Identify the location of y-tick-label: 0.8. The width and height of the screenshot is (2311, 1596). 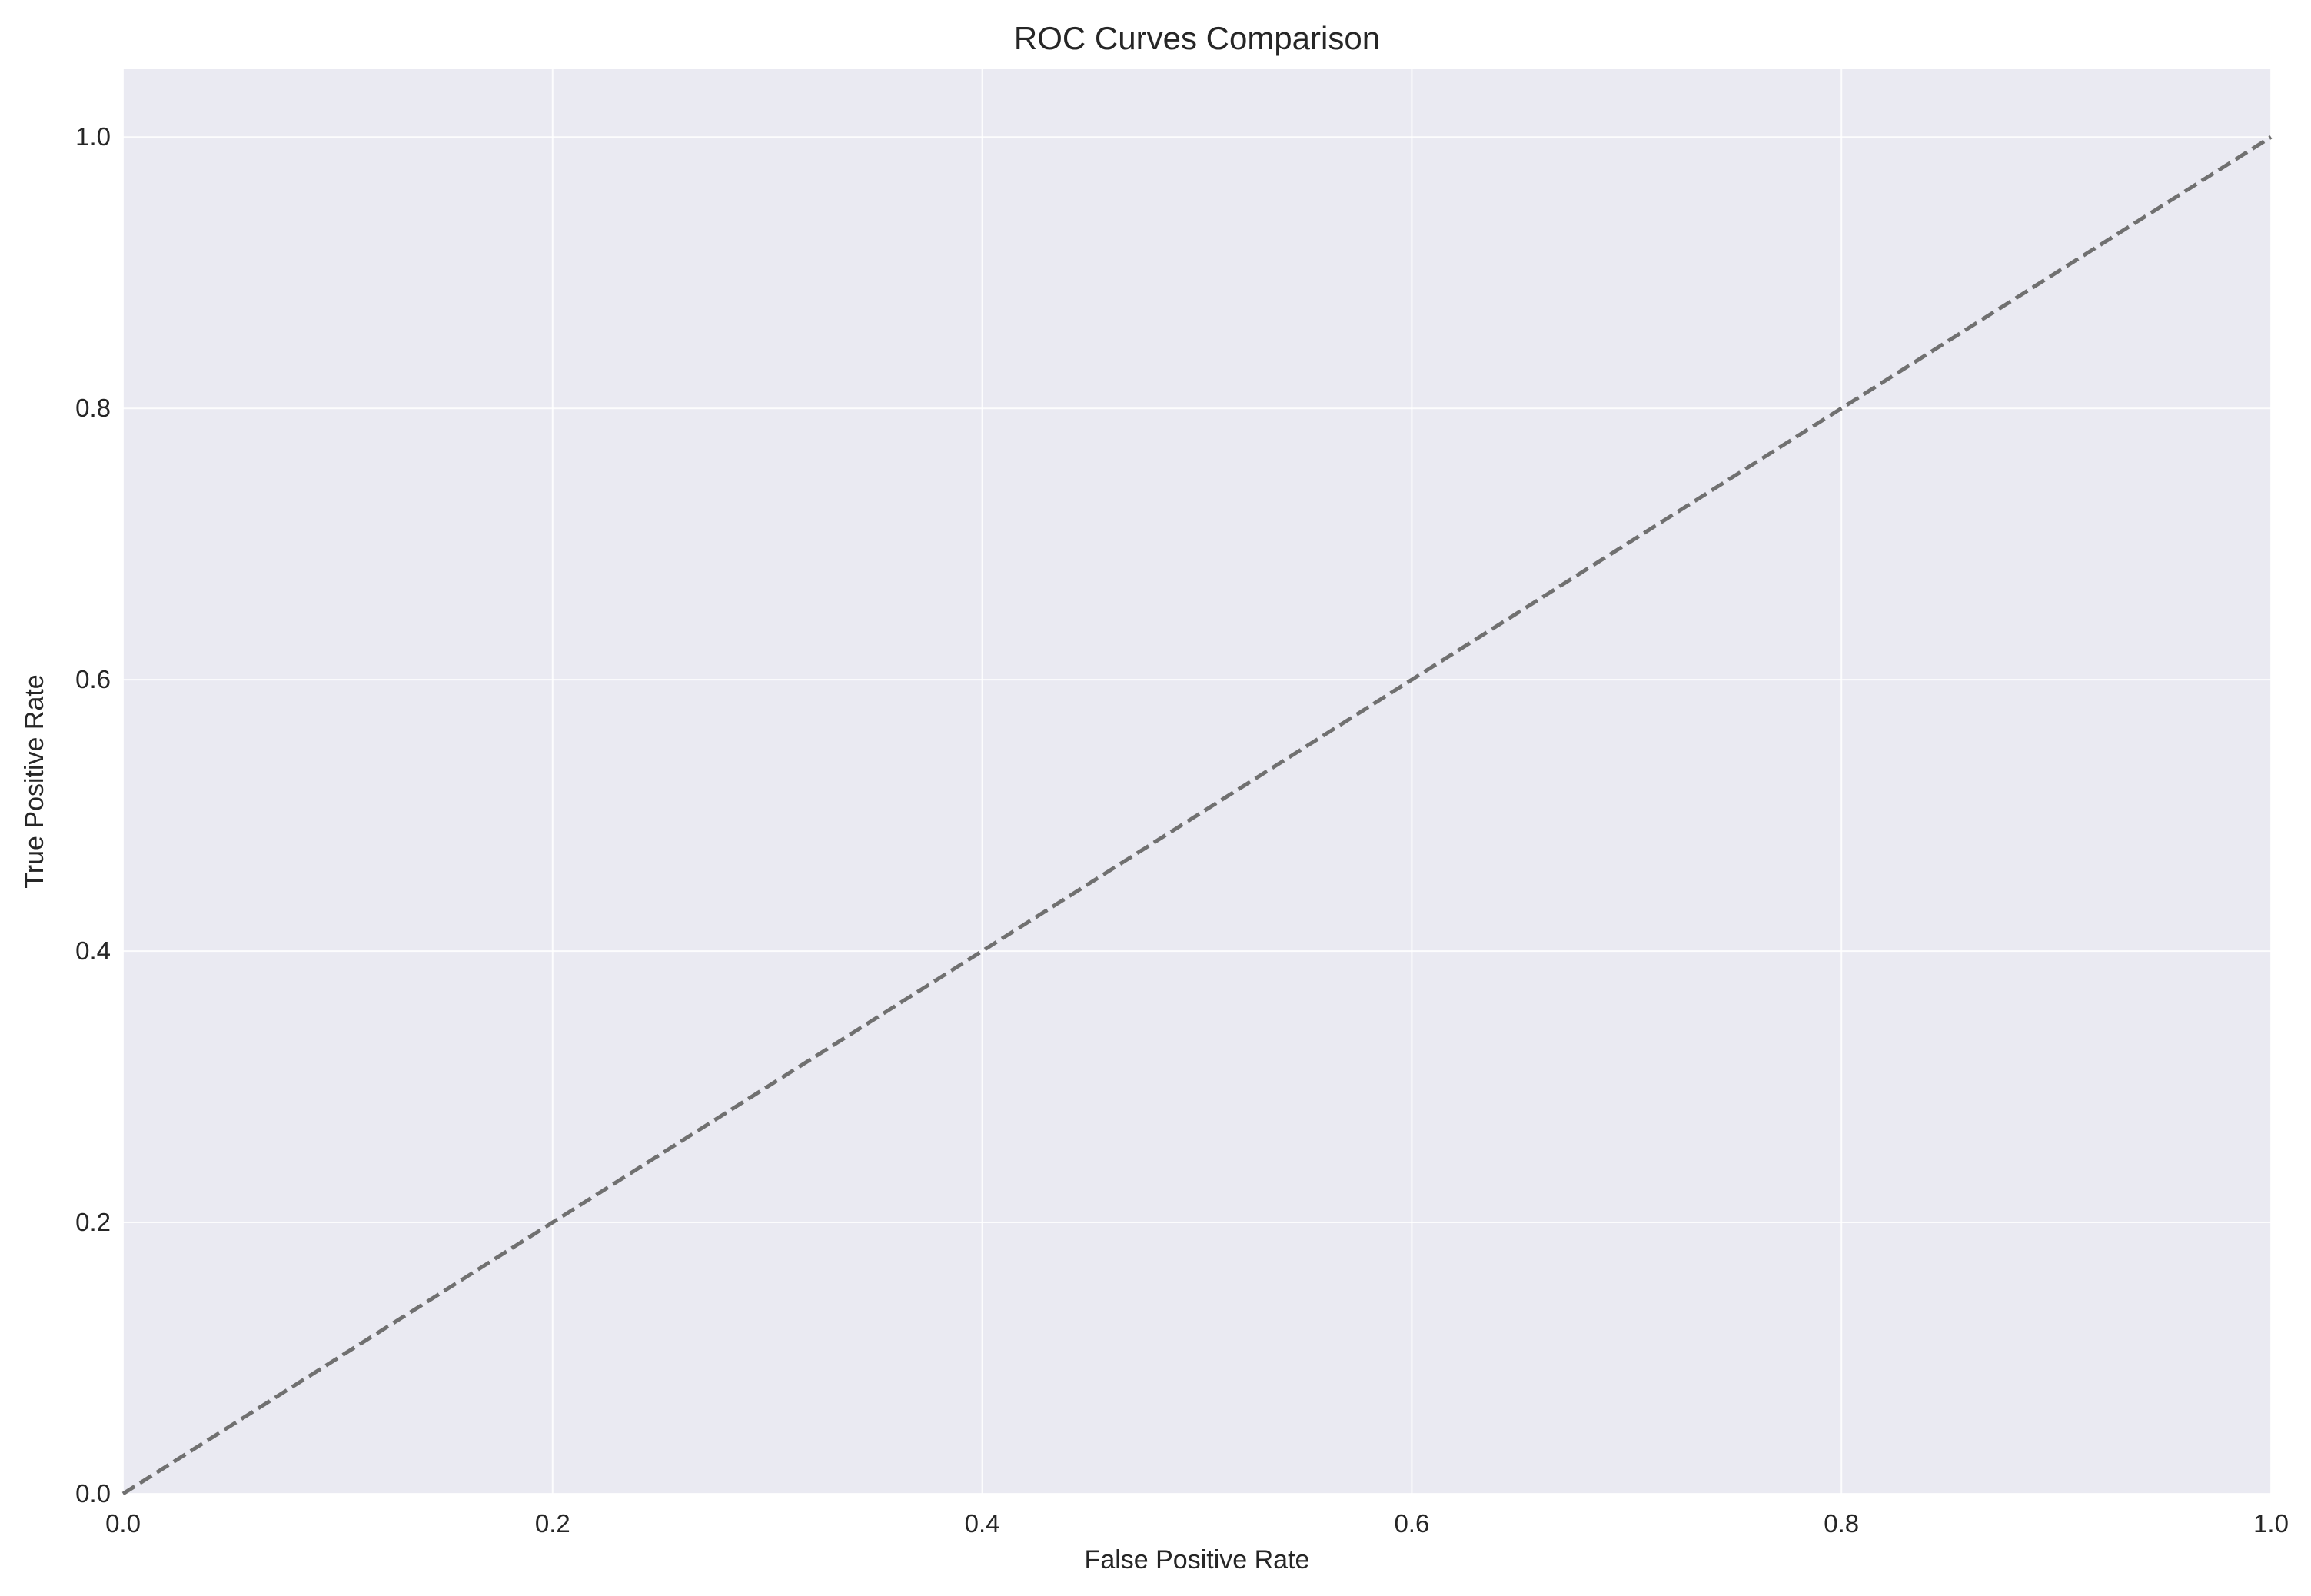
(93, 408).